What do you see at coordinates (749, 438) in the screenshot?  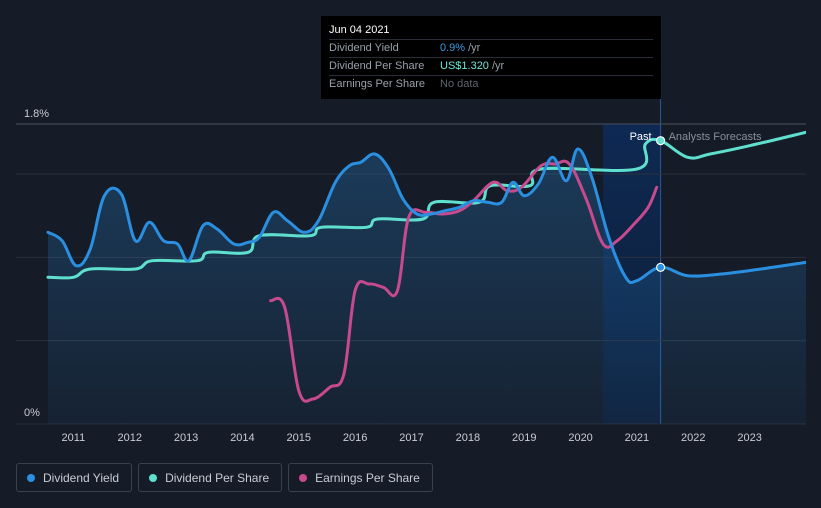 I see `x-tick-label: 2023` at bounding box center [749, 438].